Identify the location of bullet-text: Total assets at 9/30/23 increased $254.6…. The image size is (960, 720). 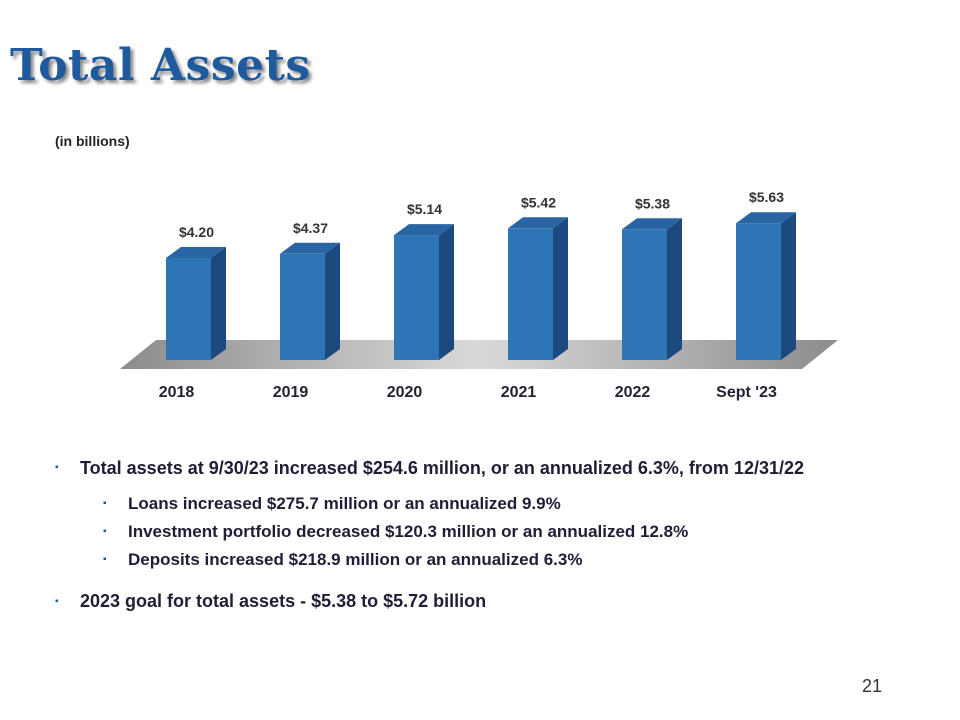
(442, 468).